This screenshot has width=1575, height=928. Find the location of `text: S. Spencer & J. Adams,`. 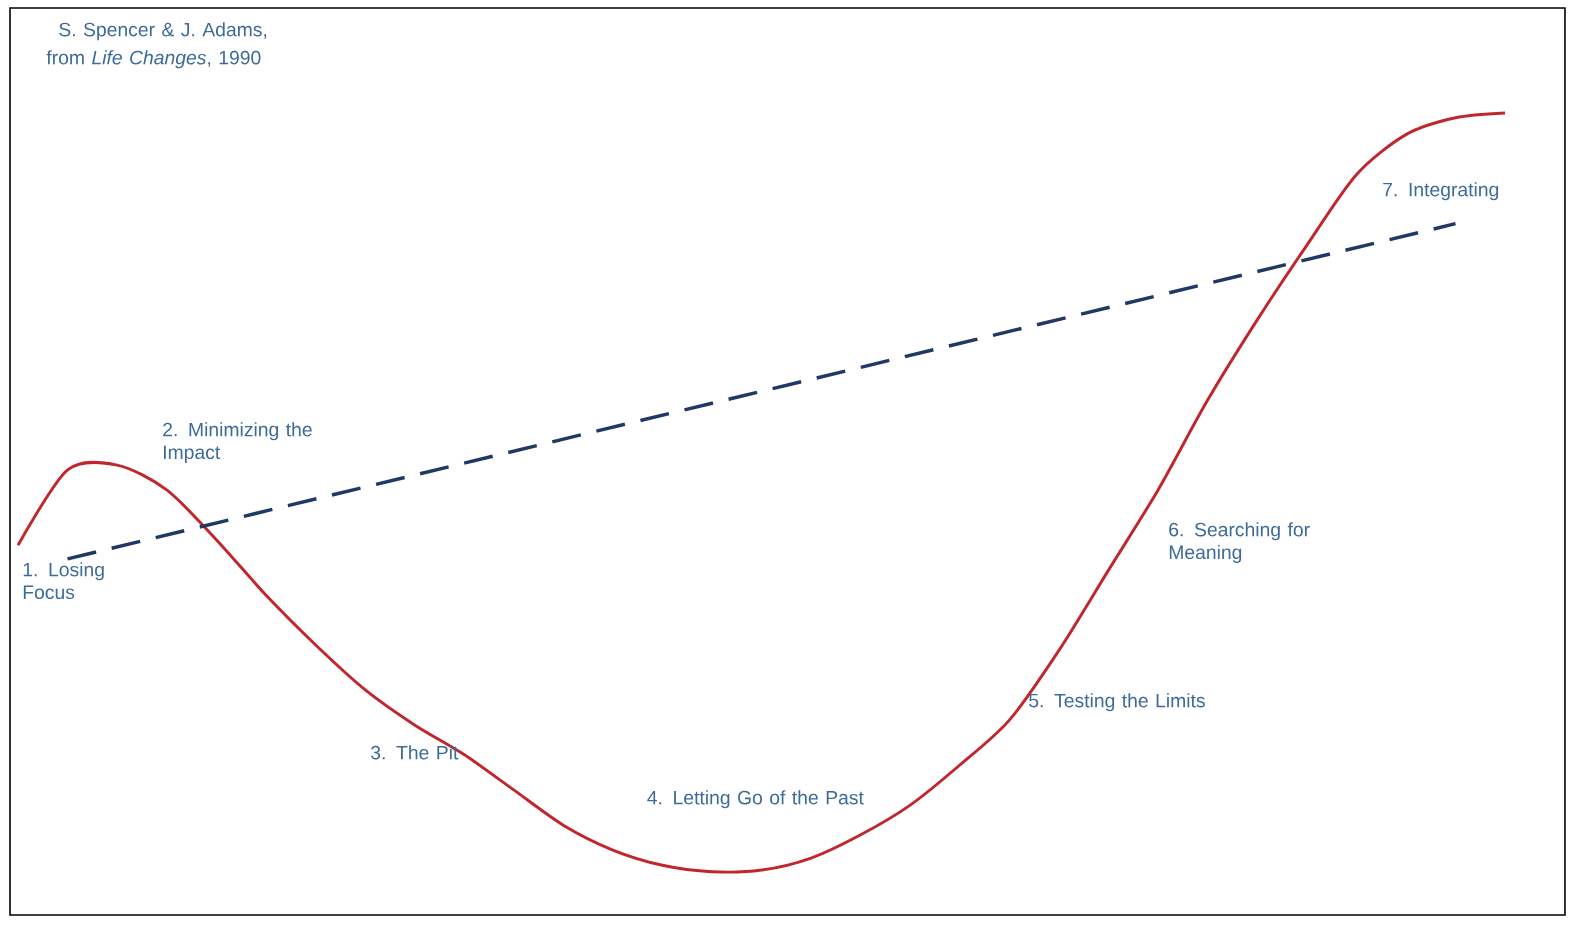

text: S. Spencer & J. Adams, is located at coordinates (163, 31).